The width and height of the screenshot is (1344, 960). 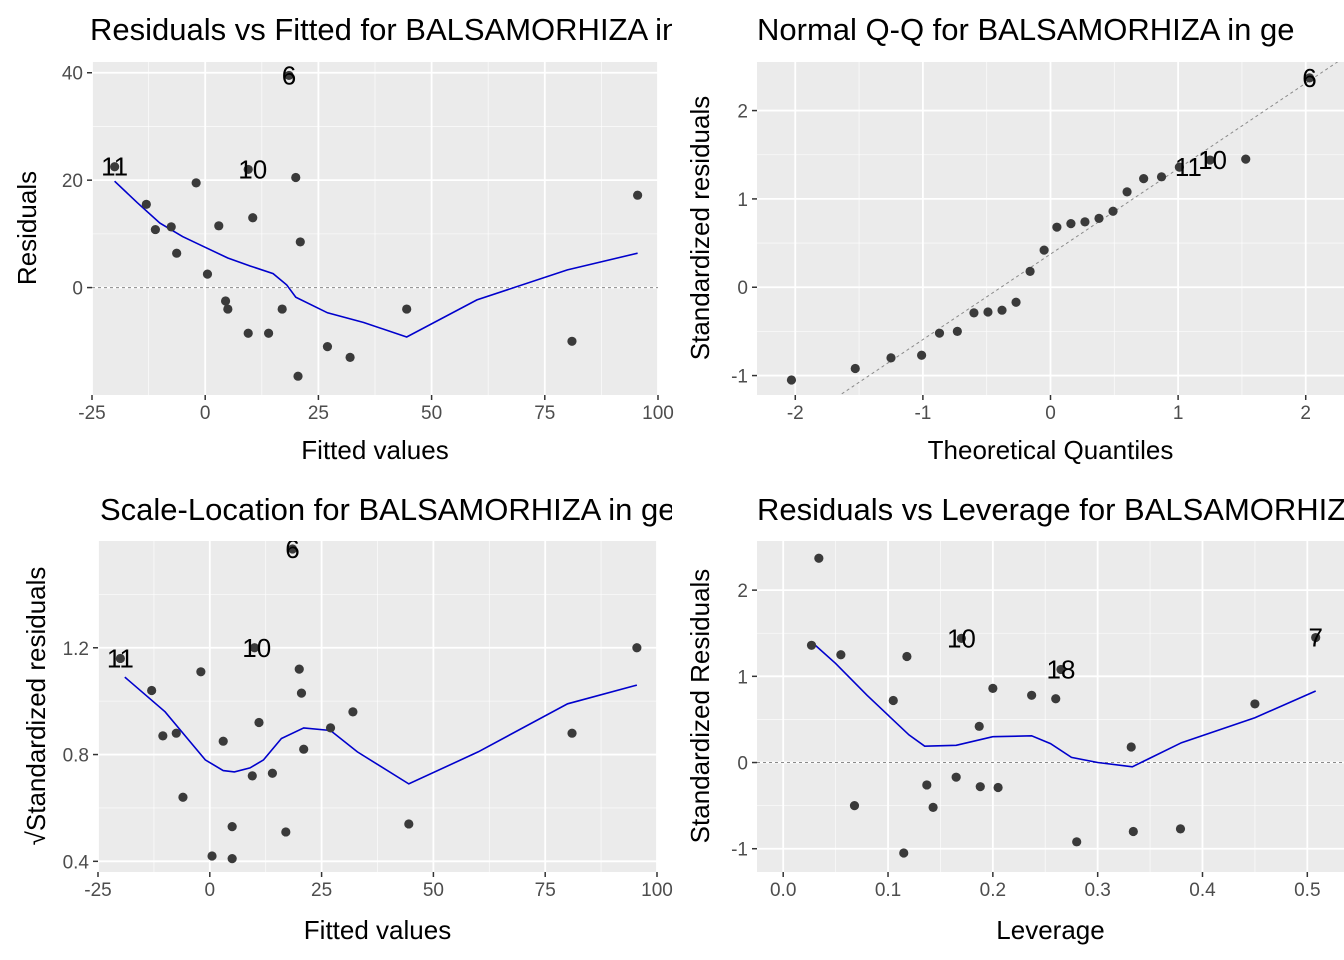 I want to click on x-tick-label: 1, so click(x=1178, y=413).